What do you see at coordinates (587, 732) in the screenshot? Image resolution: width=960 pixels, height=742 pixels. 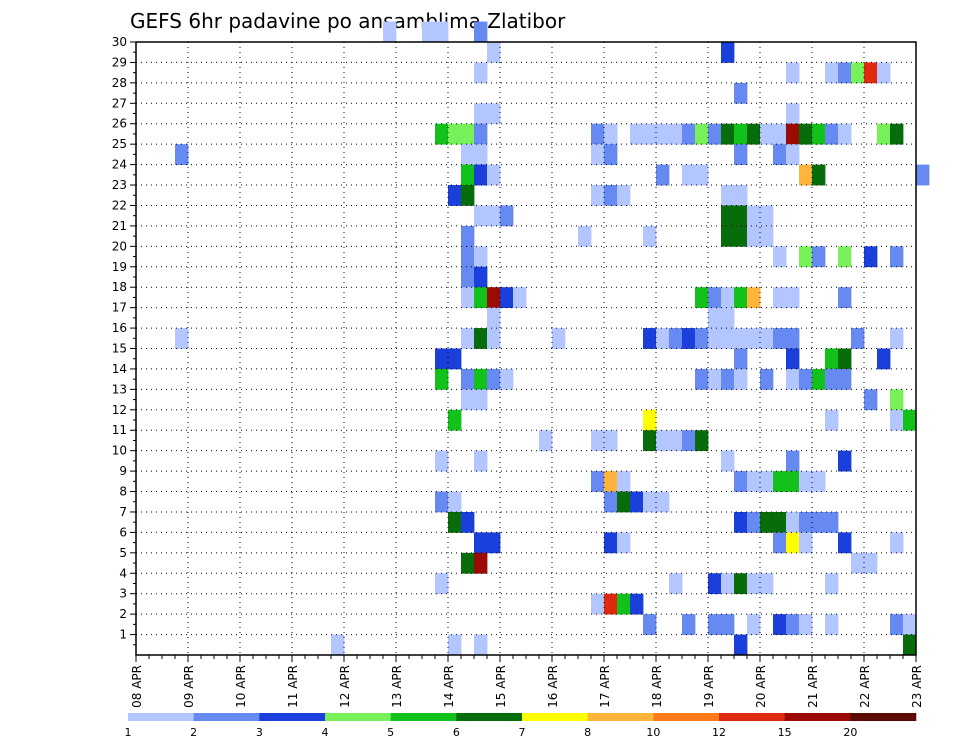 I see `colorbar-label: 8` at bounding box center [587, 732].